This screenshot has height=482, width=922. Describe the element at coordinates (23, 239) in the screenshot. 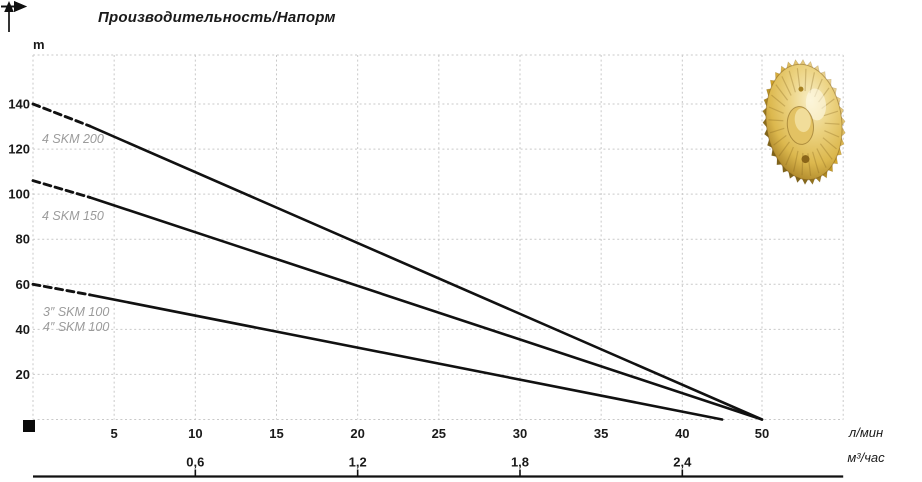

I see `y-tick-label: 80` at that location.